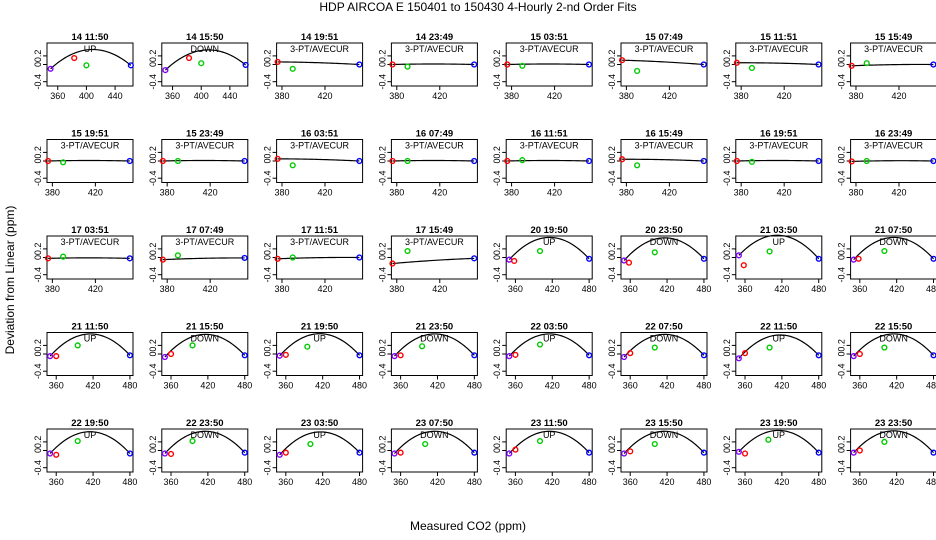 This screenshot has width=936, height=540. Describe the element at coordinates (313, 66) in the screenshot. I see `panel: 14 19:513-PT/AVECUR -0.4 00.2 380 420` at that location.